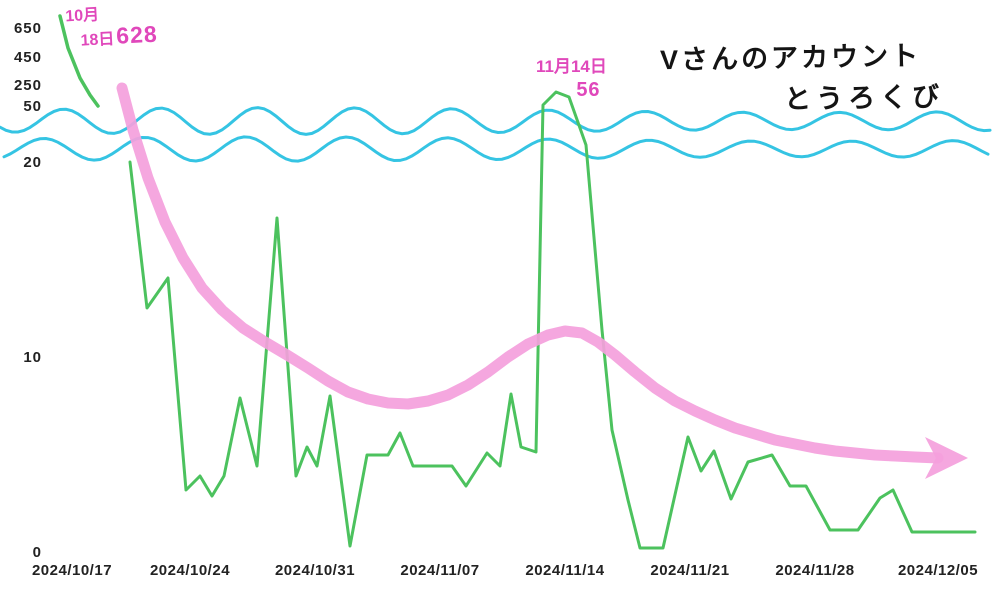  I want to click on y-tick-250: 250, so click(27, 85).